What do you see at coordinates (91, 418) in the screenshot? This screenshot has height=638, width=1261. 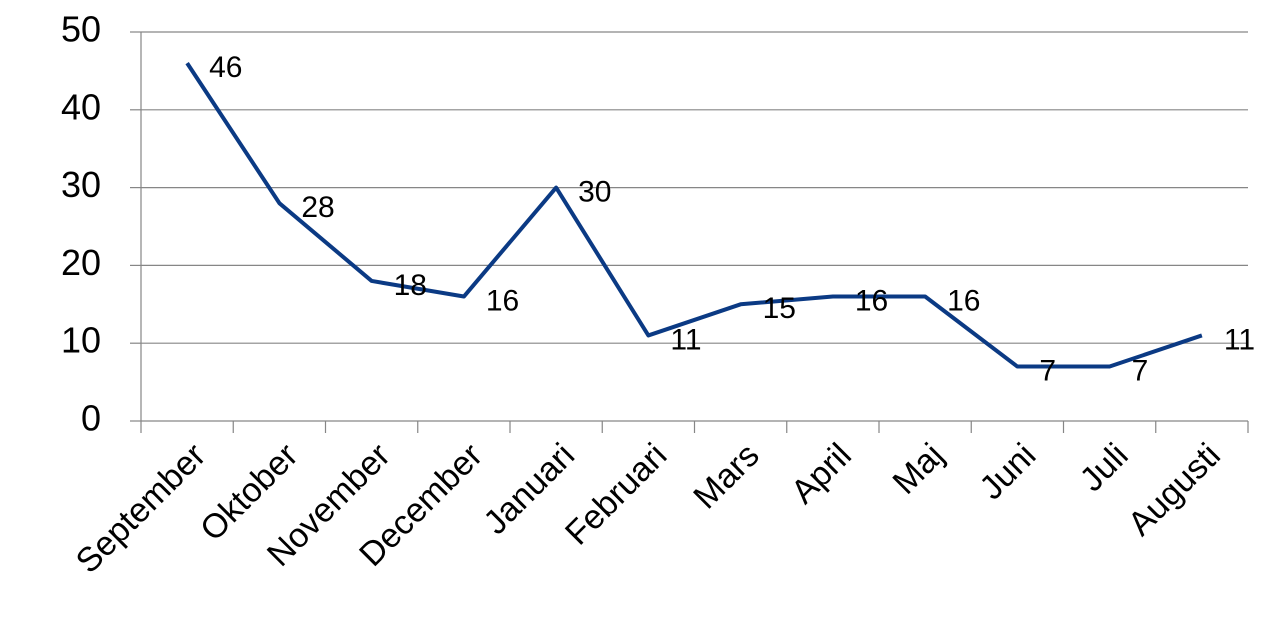 I see `y-tick-label: 0` at bounding box center [91, 418].